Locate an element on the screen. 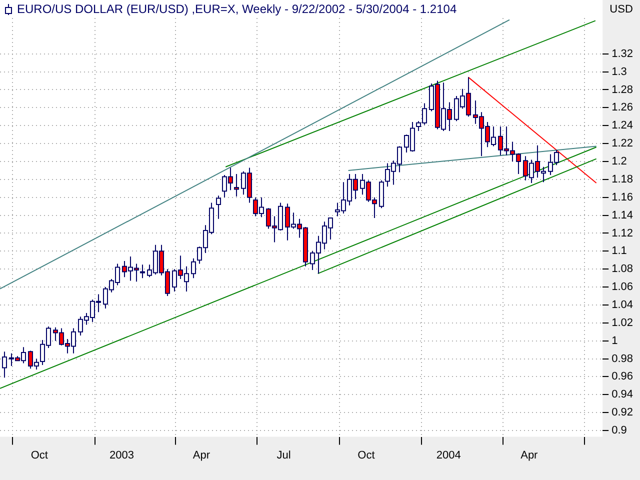 The height and width of the screenshot is (480, 640). chart-title: EURO/US DOLLAR (EUR/USD) ,EUR=X, Weekly - 9/22/2002 - 5/30/2004 - 1.2104 is located at coordinates (237, 9).